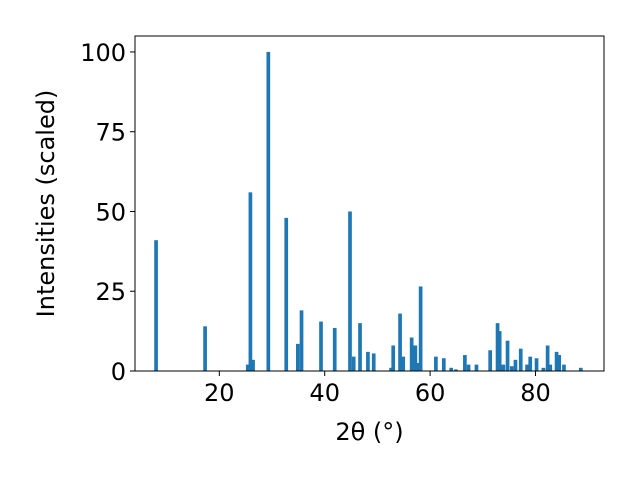 This screenshot has width=640, height=480. What do you see at coordinates (535, 393) in the screenshot?
I see `x-tick-label: 80` at bounding box center [535, 393].